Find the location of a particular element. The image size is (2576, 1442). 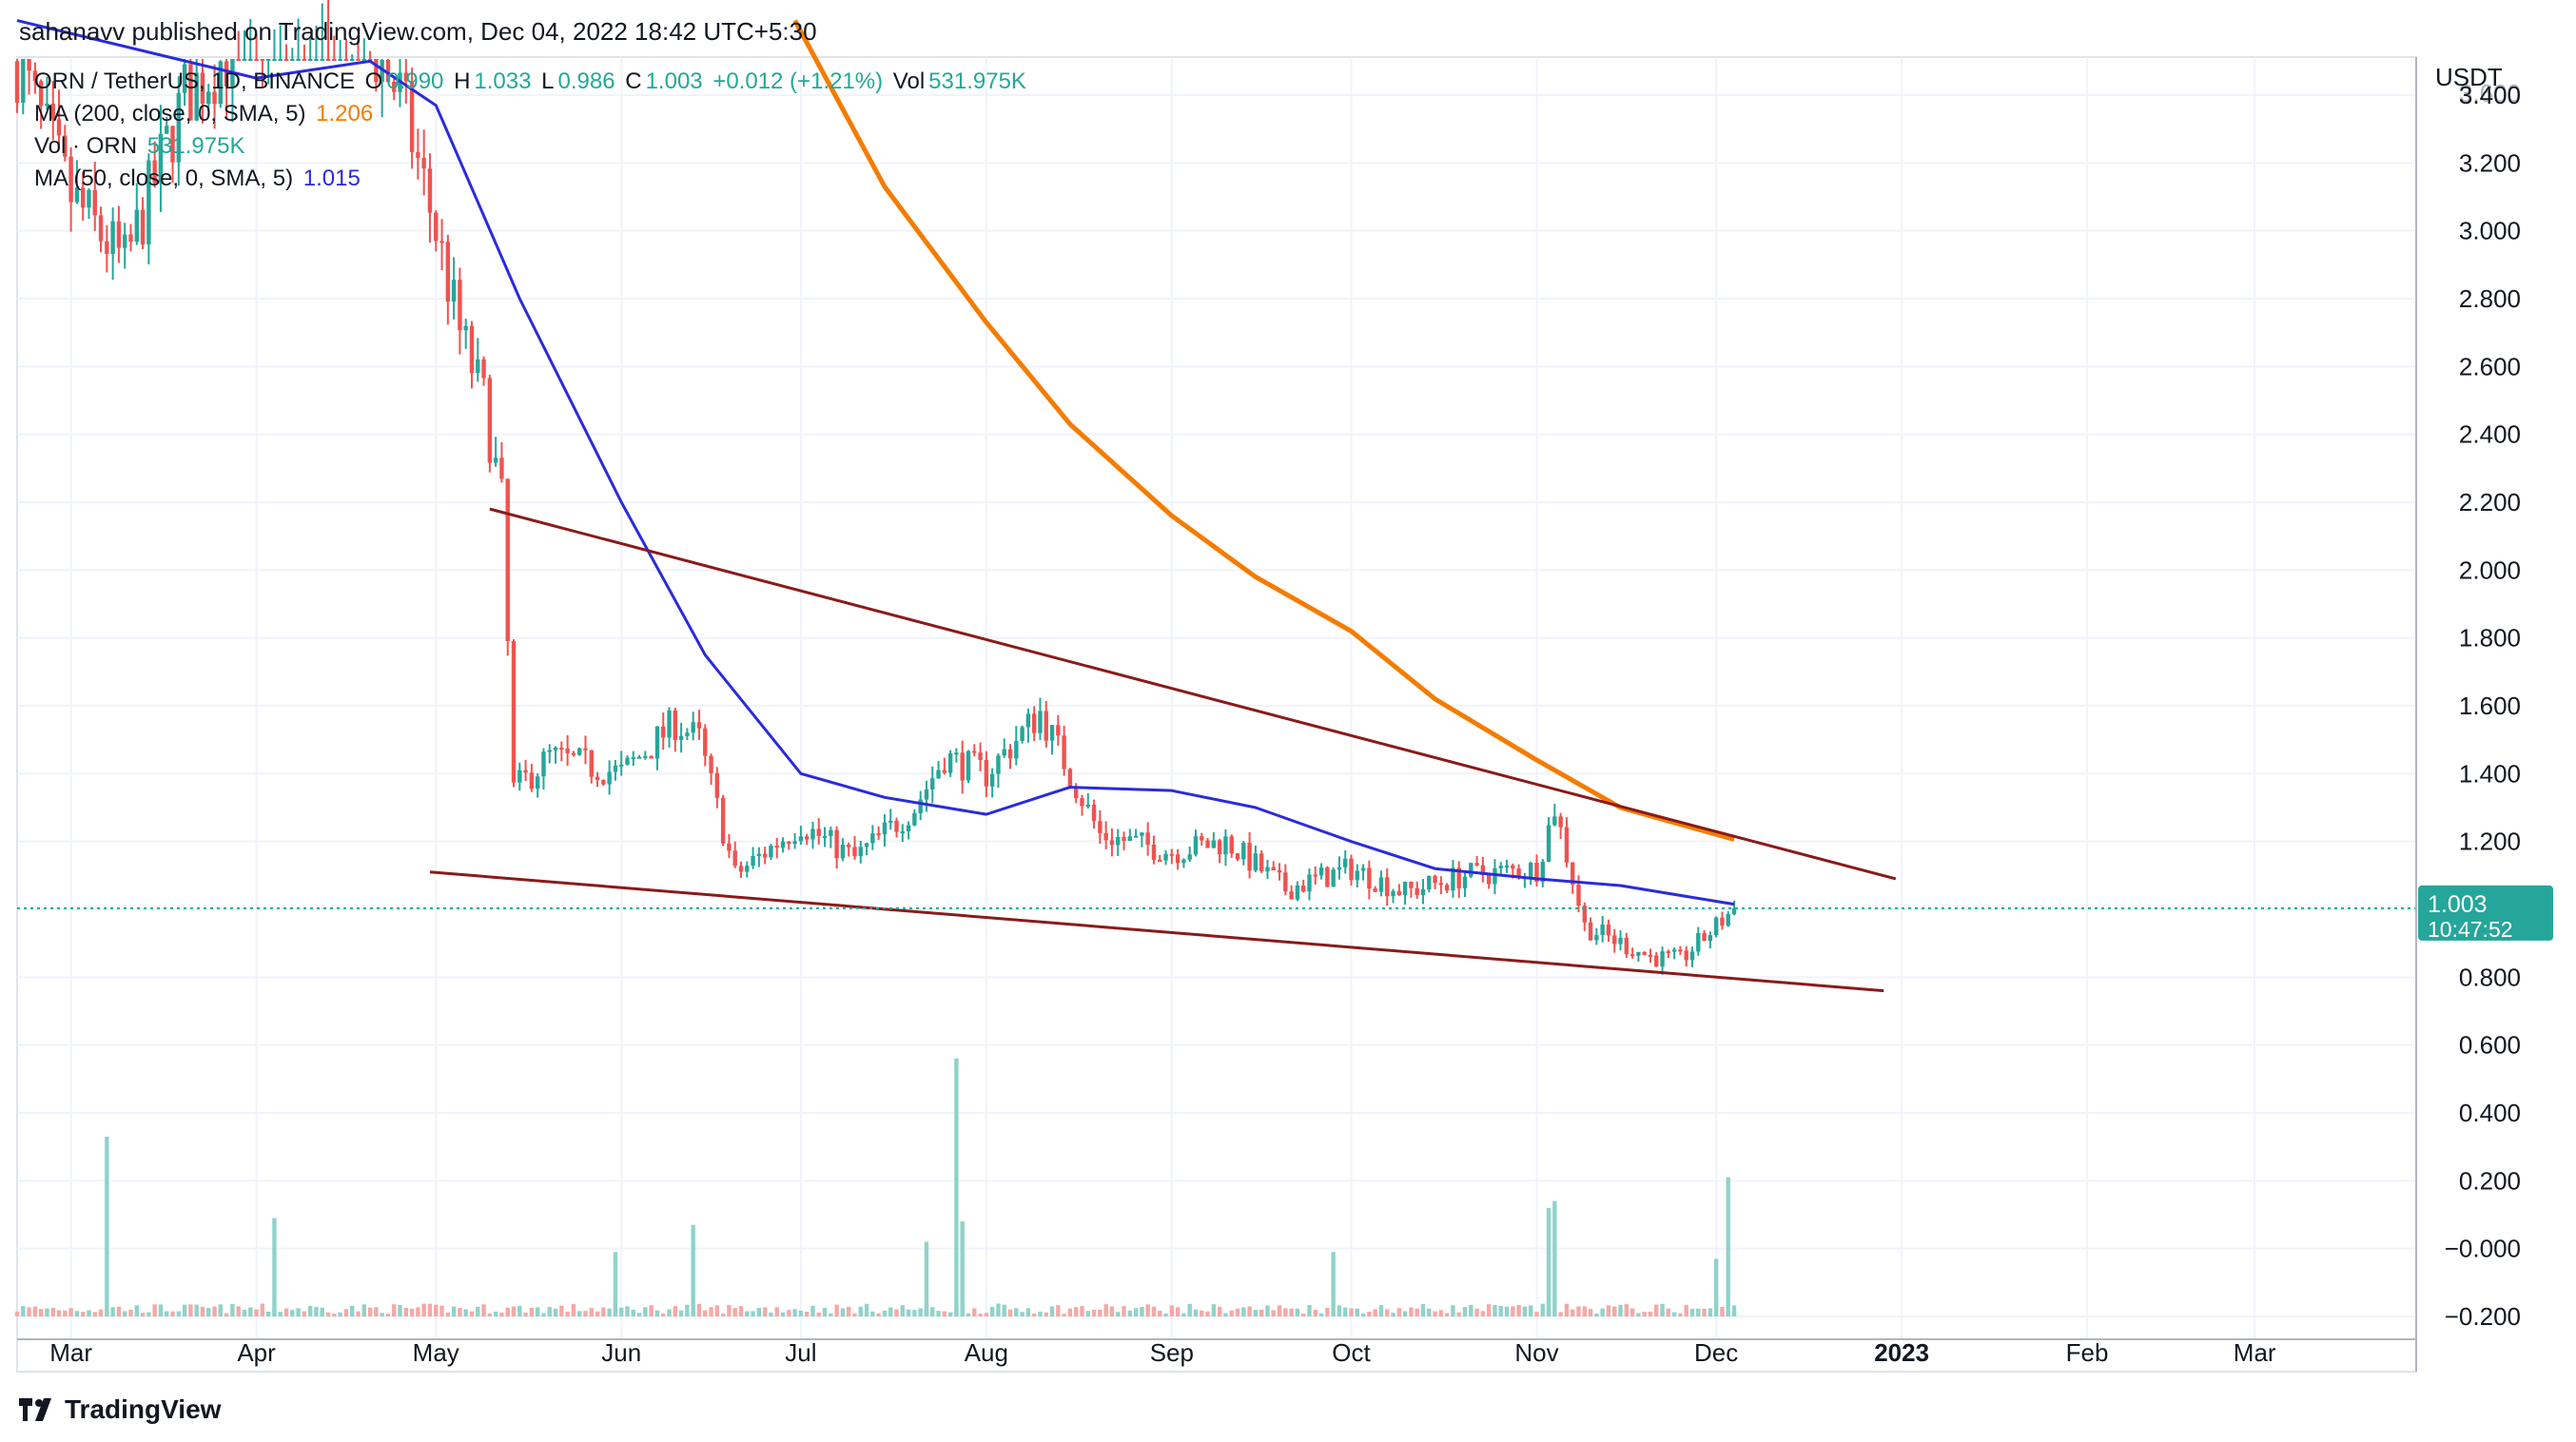

vol-orn-value: 531.975K is located at coordinates (196, 146).